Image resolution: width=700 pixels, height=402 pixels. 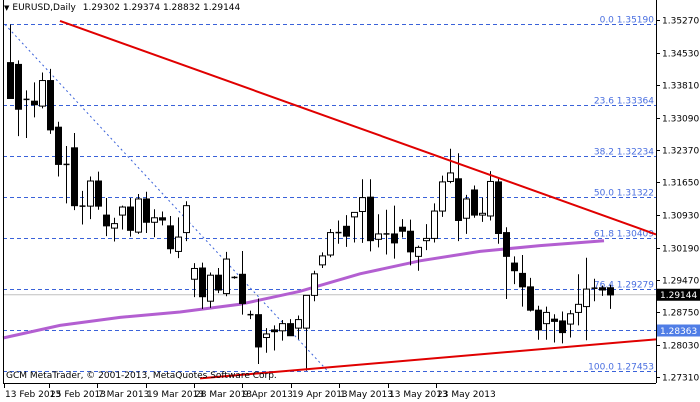 I want to click on fib-level-label: 0.0 1.35190, so click(x=627, y=21).